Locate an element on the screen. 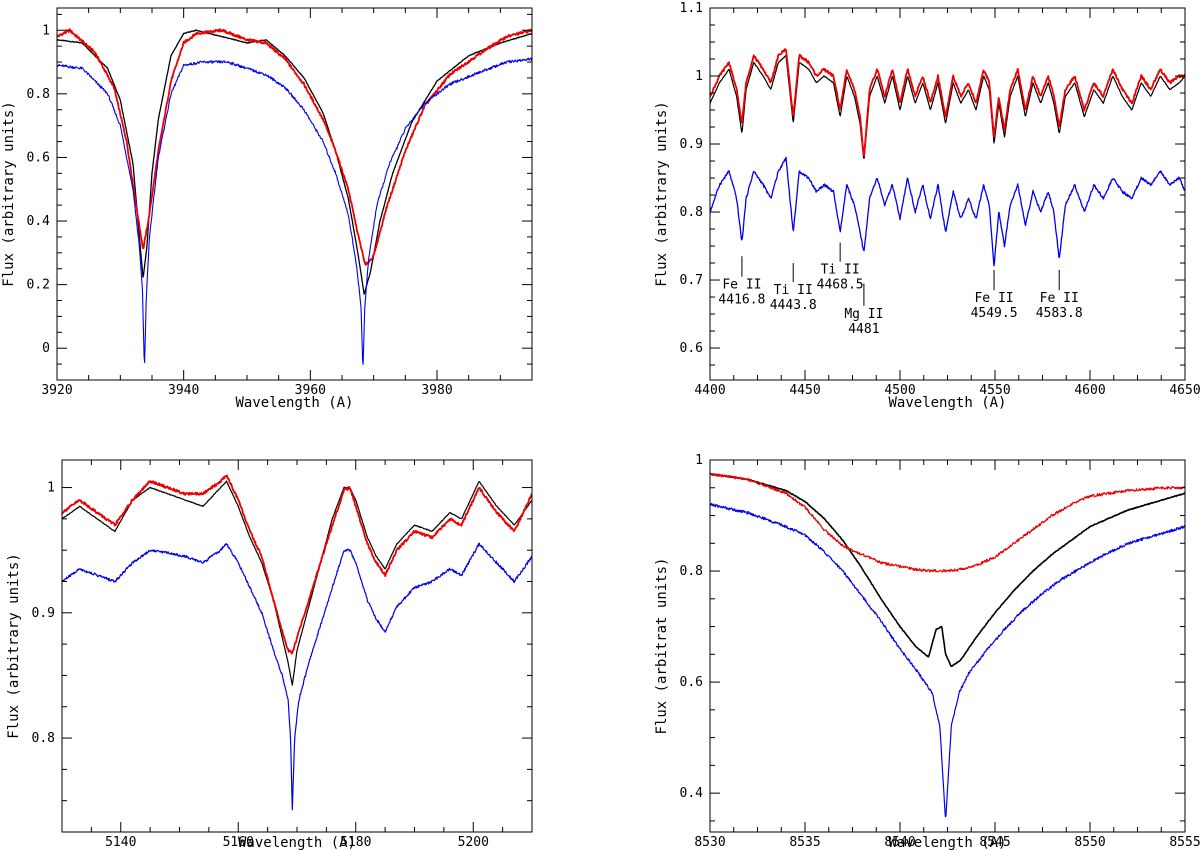 The height and width of the screenshot is (850, 1200). line-id-wavelength: 4481 is located at coordinates (863, 329).